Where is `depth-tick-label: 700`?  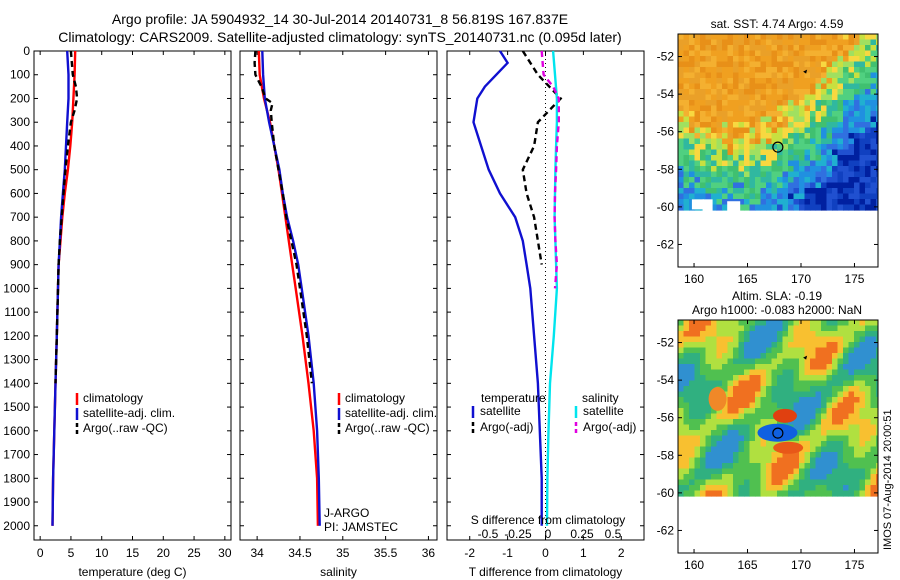
depth-tick-label: 700 is located at coordinates (20, 217).